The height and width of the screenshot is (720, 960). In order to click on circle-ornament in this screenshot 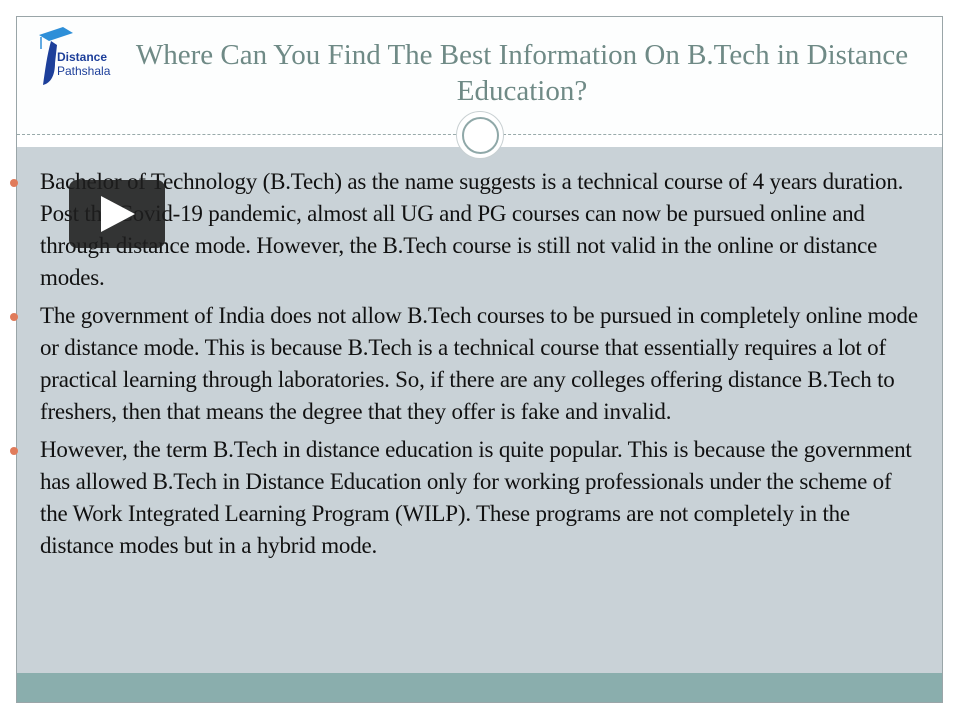, I will do `click(480, 135)`.